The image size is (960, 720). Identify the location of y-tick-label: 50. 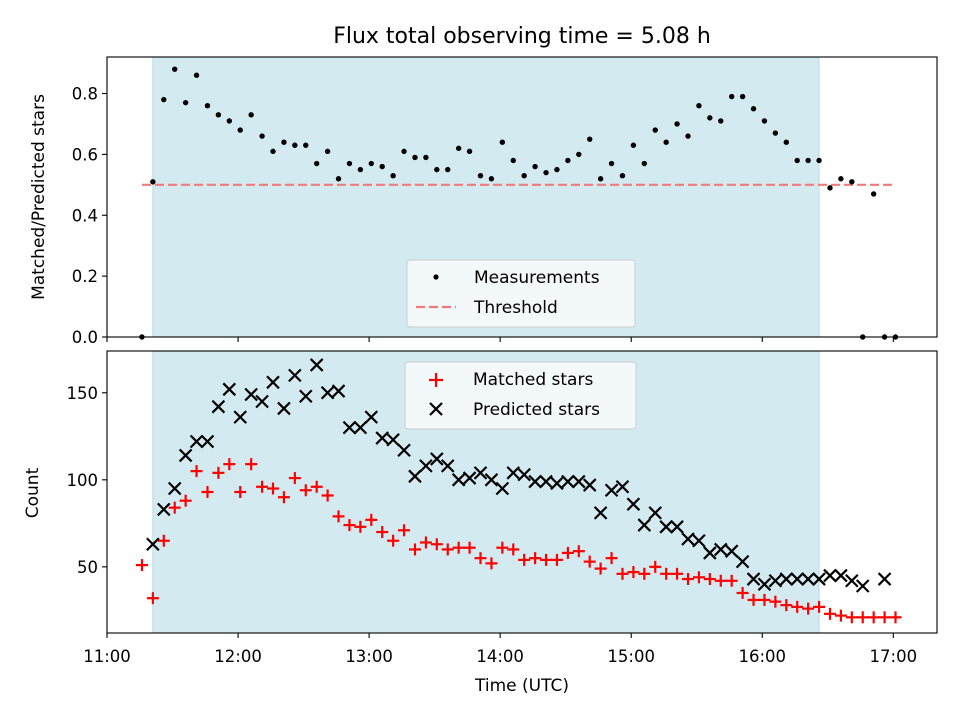
(87, 567).